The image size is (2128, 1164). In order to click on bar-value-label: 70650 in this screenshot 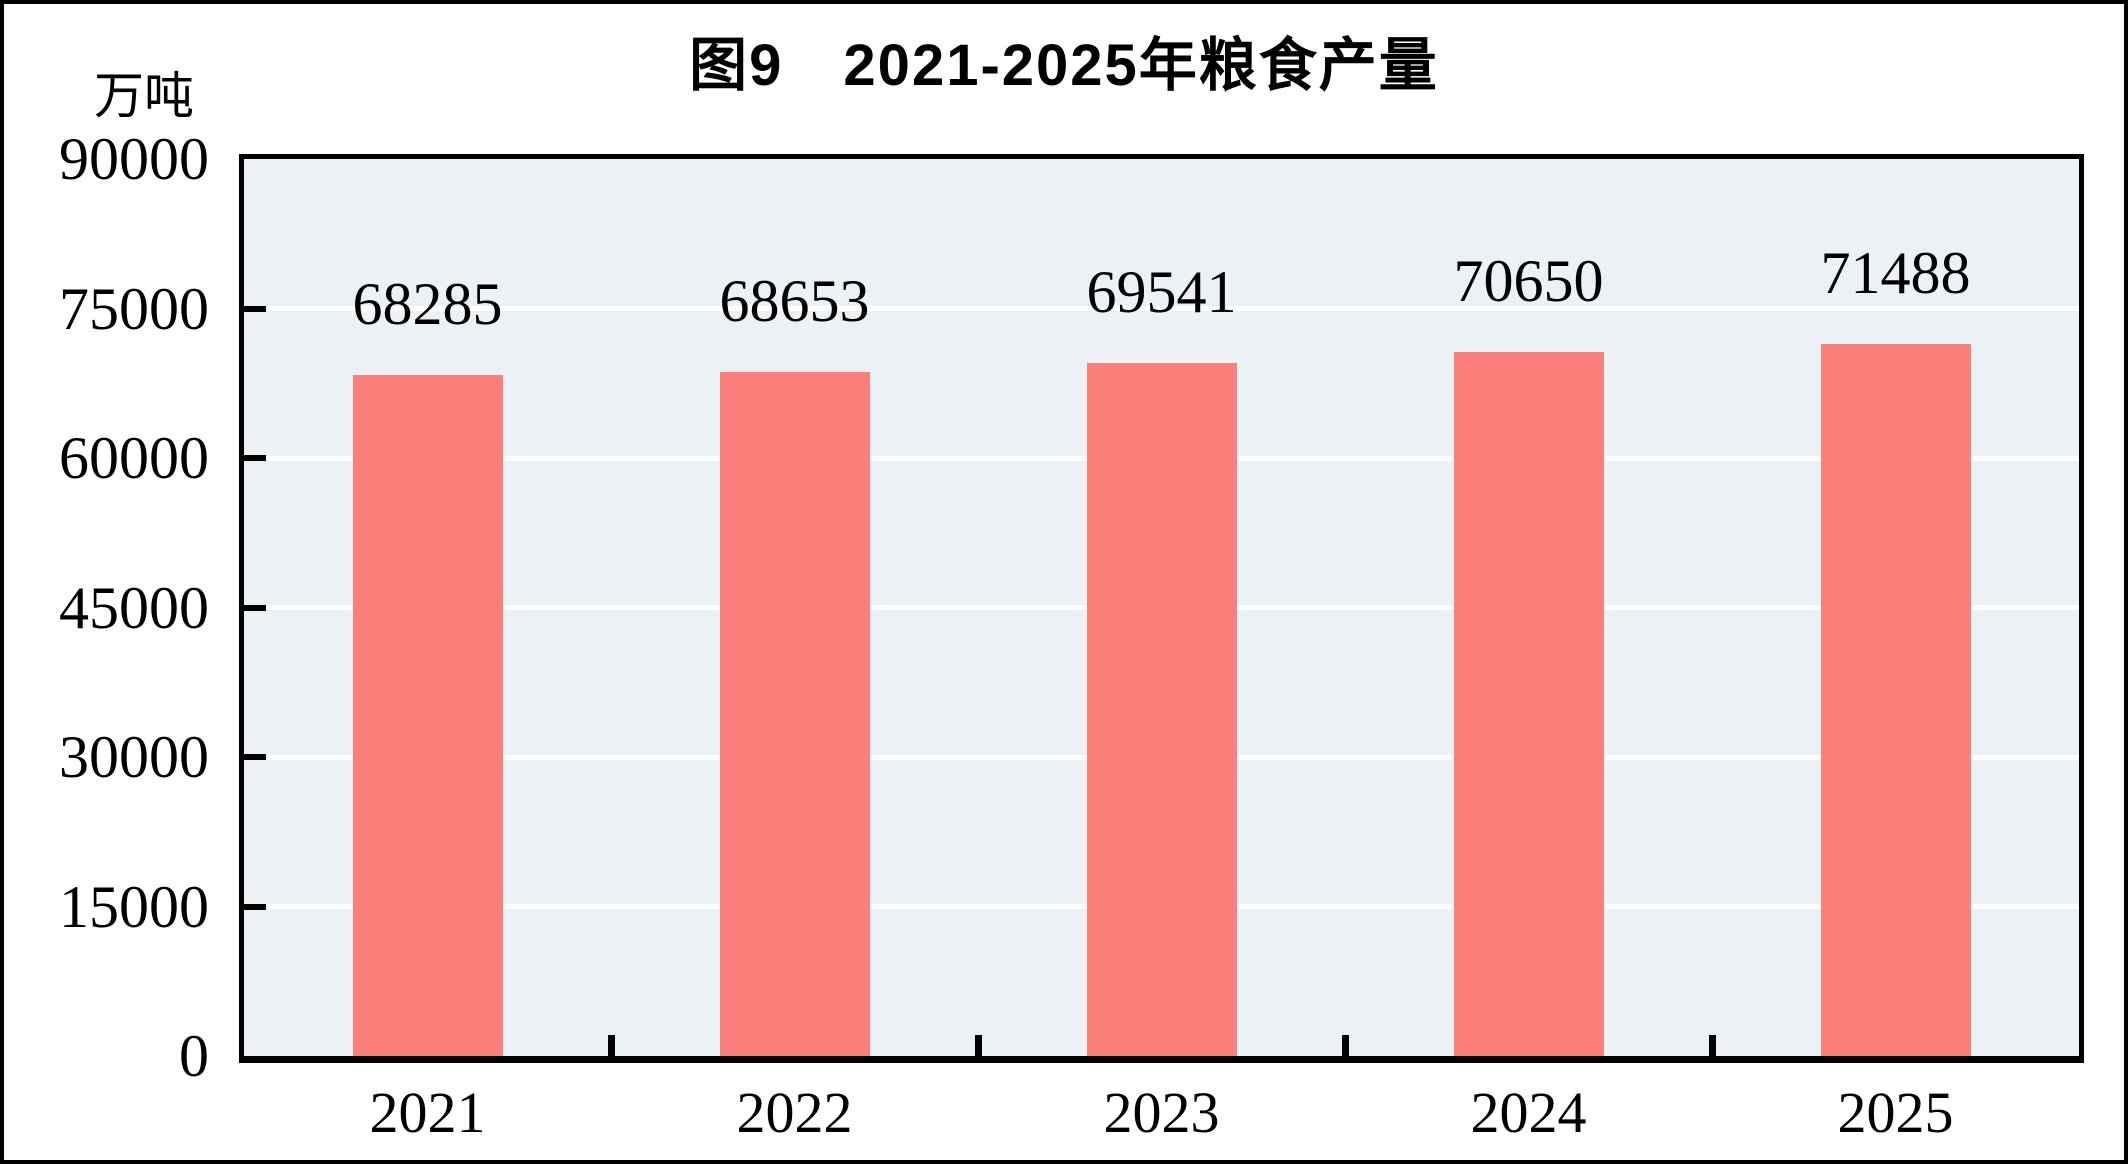, I will do `click(1528, 280)`.